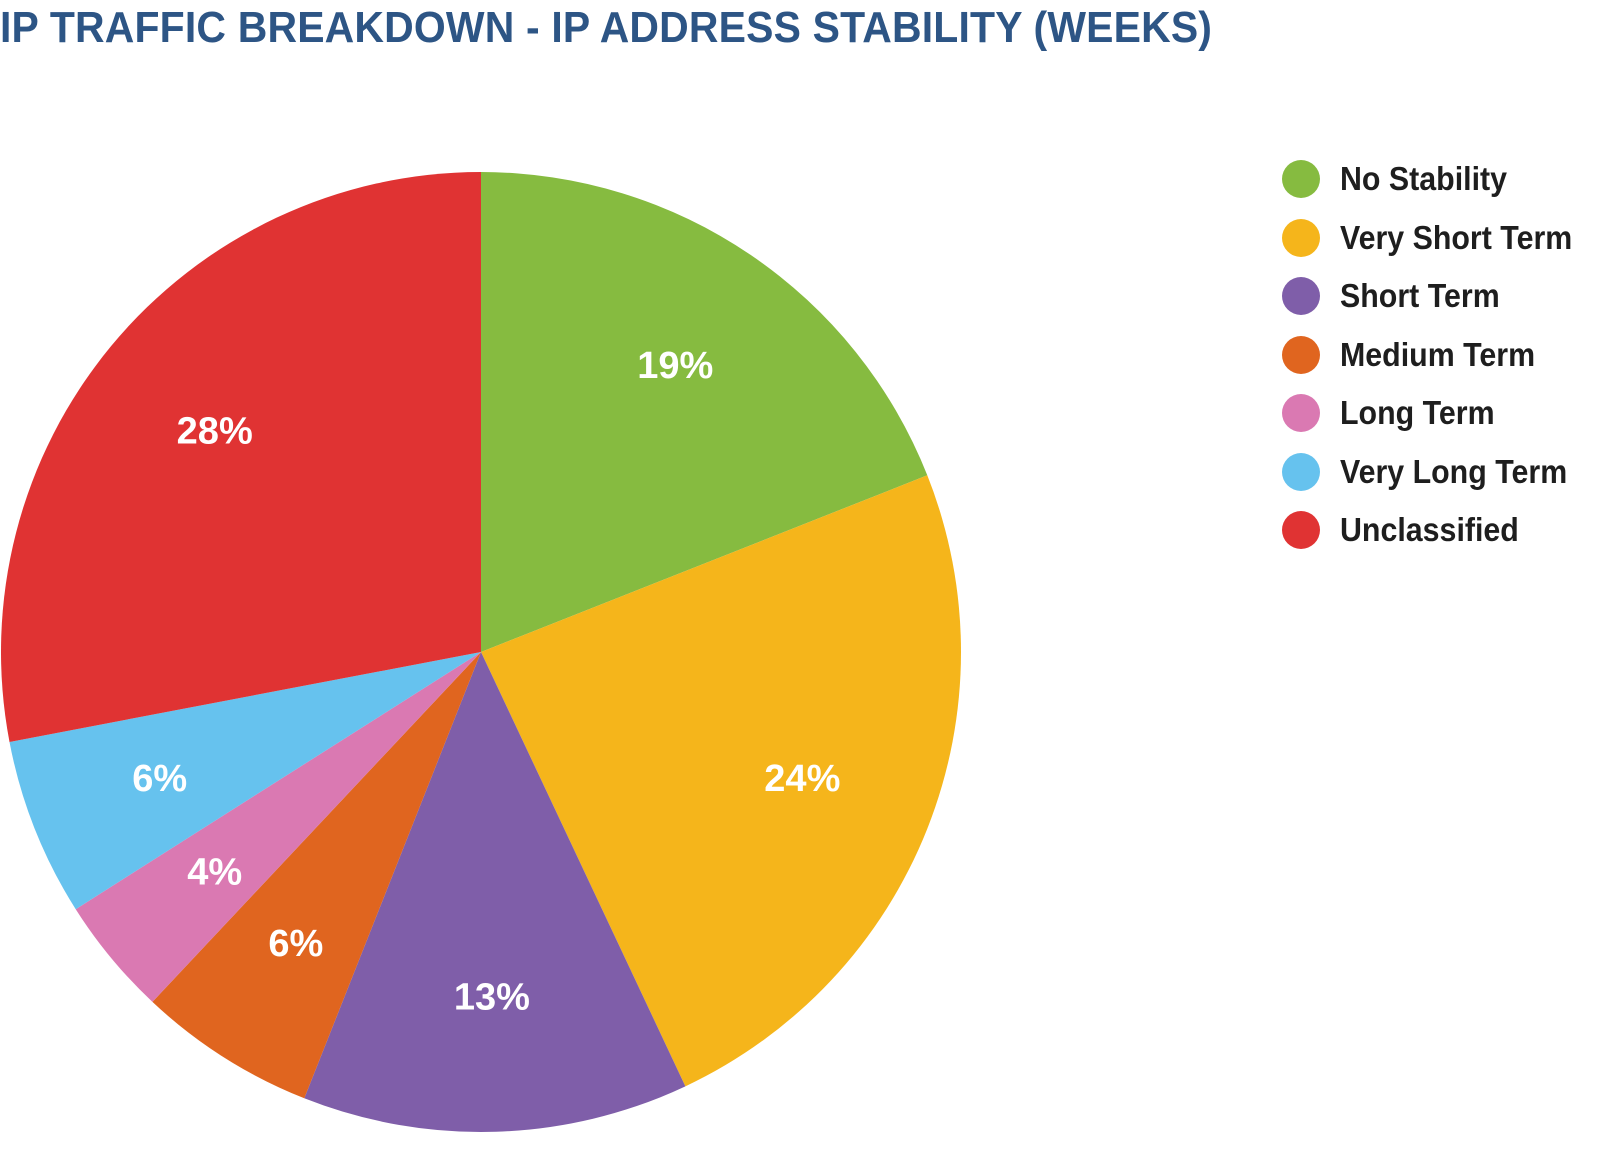 Image resolution: width=1600 pixels, height=1158 pixels. Describe the element at coordinates (1456, 237) in the screenshot. I see `legend-label: Very Short Term` at that location.